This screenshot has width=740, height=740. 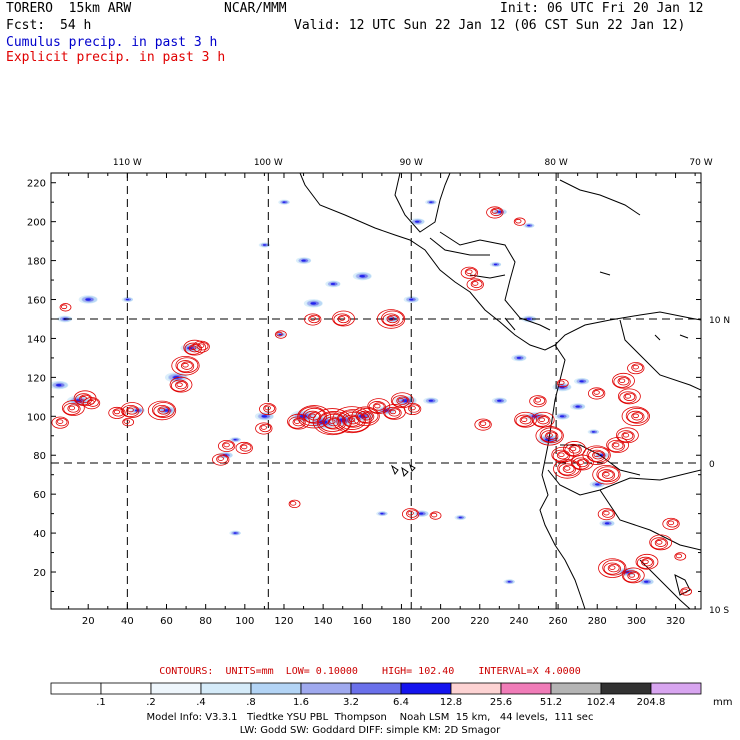 I want to click on x-tick-label: 160, so click(x=362, y=621).